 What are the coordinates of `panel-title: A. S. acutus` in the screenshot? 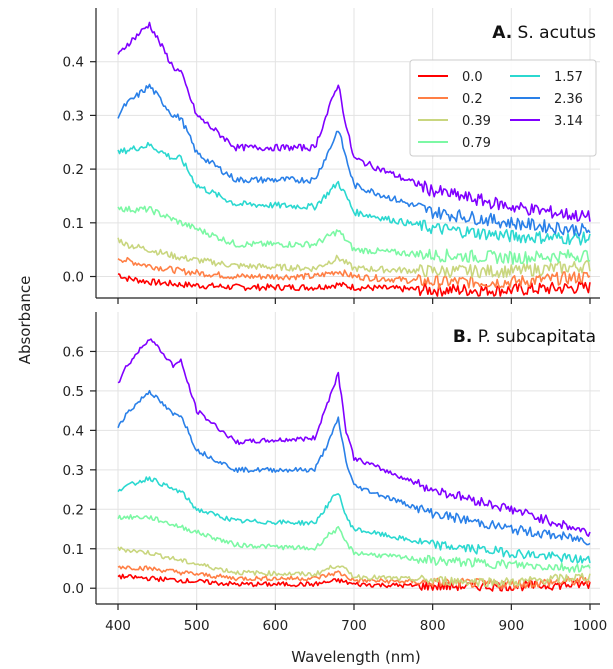 It's located at (544, 33).